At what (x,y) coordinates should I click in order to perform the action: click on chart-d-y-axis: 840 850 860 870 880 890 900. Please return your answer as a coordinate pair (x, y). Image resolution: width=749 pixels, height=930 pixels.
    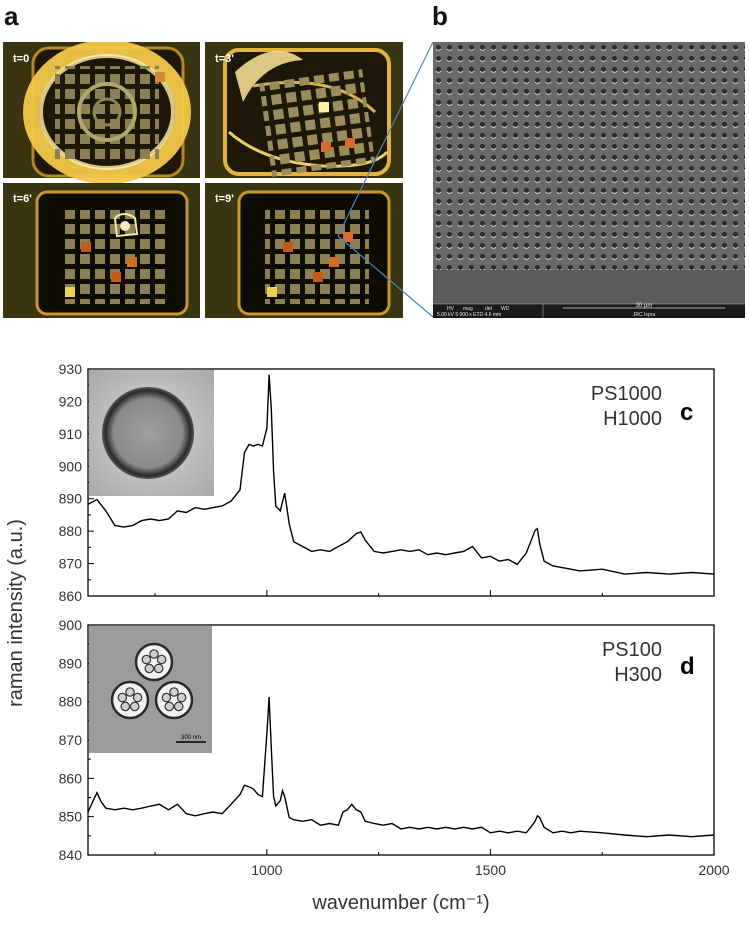
    Looking at the image, I should click on (76, 740).